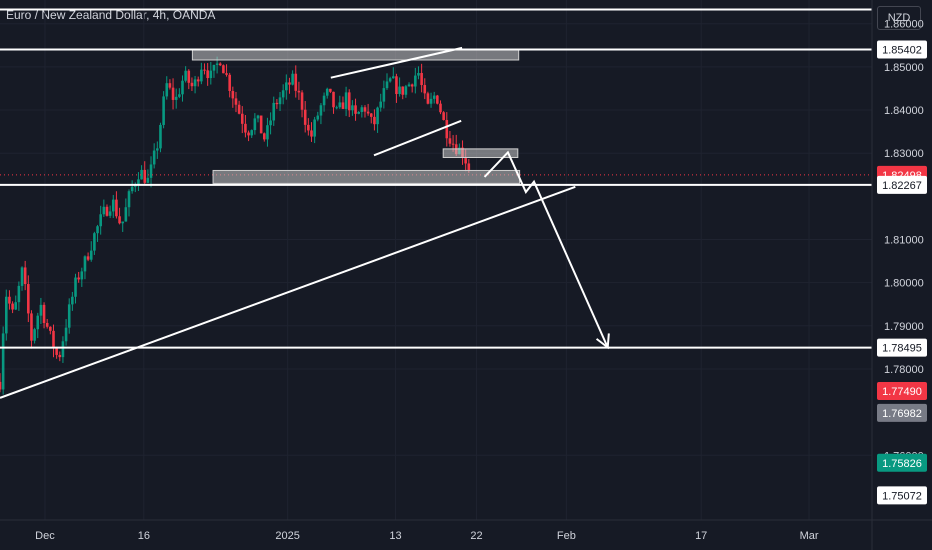  Describe the element at coordinates (904, 284) in the screenshot. I see `y-tick-label: 1.80000` at that location.